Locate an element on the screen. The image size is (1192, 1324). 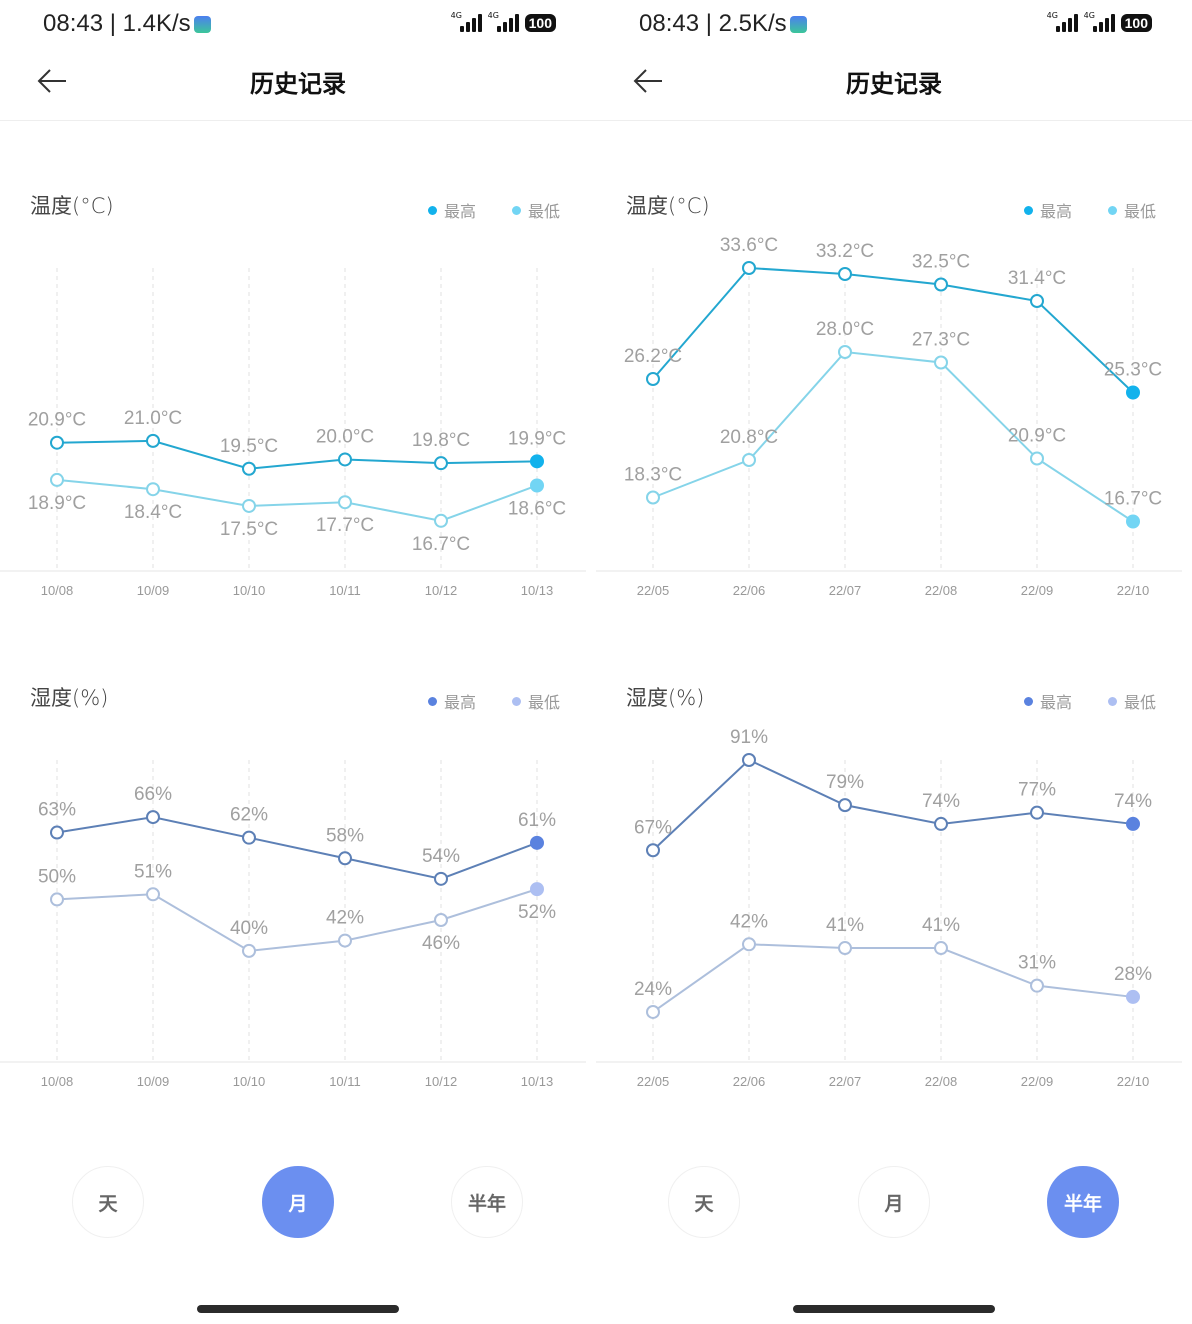
data-label: 16.7°C is located at coordinates (1133, 499).